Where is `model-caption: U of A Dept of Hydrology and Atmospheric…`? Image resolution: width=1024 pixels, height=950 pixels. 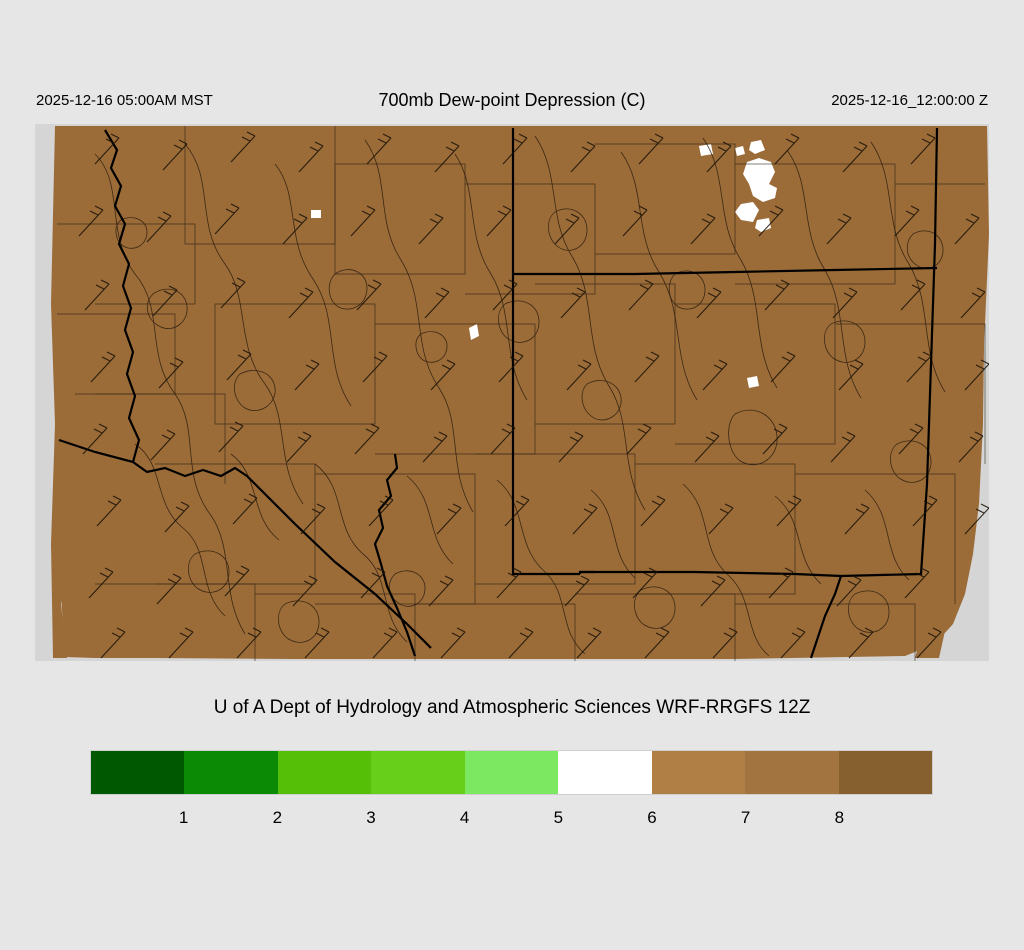
model-caption: U of A Dept of Hydrology and Atmospheric… is located at coordinates (512, 707).